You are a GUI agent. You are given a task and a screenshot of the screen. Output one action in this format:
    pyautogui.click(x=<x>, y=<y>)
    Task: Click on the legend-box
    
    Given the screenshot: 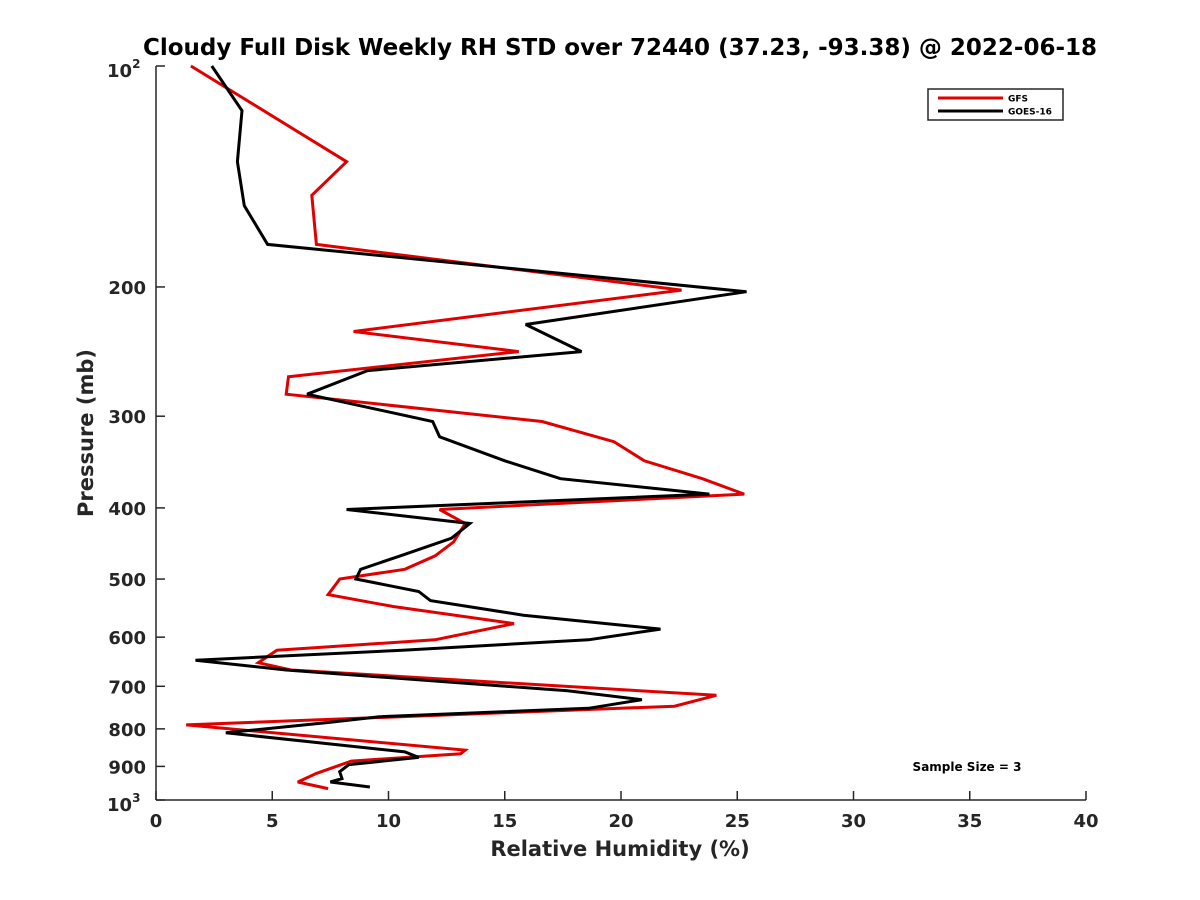 What is the action you would take?
    pyautogui.click(x=995, y=104)
    